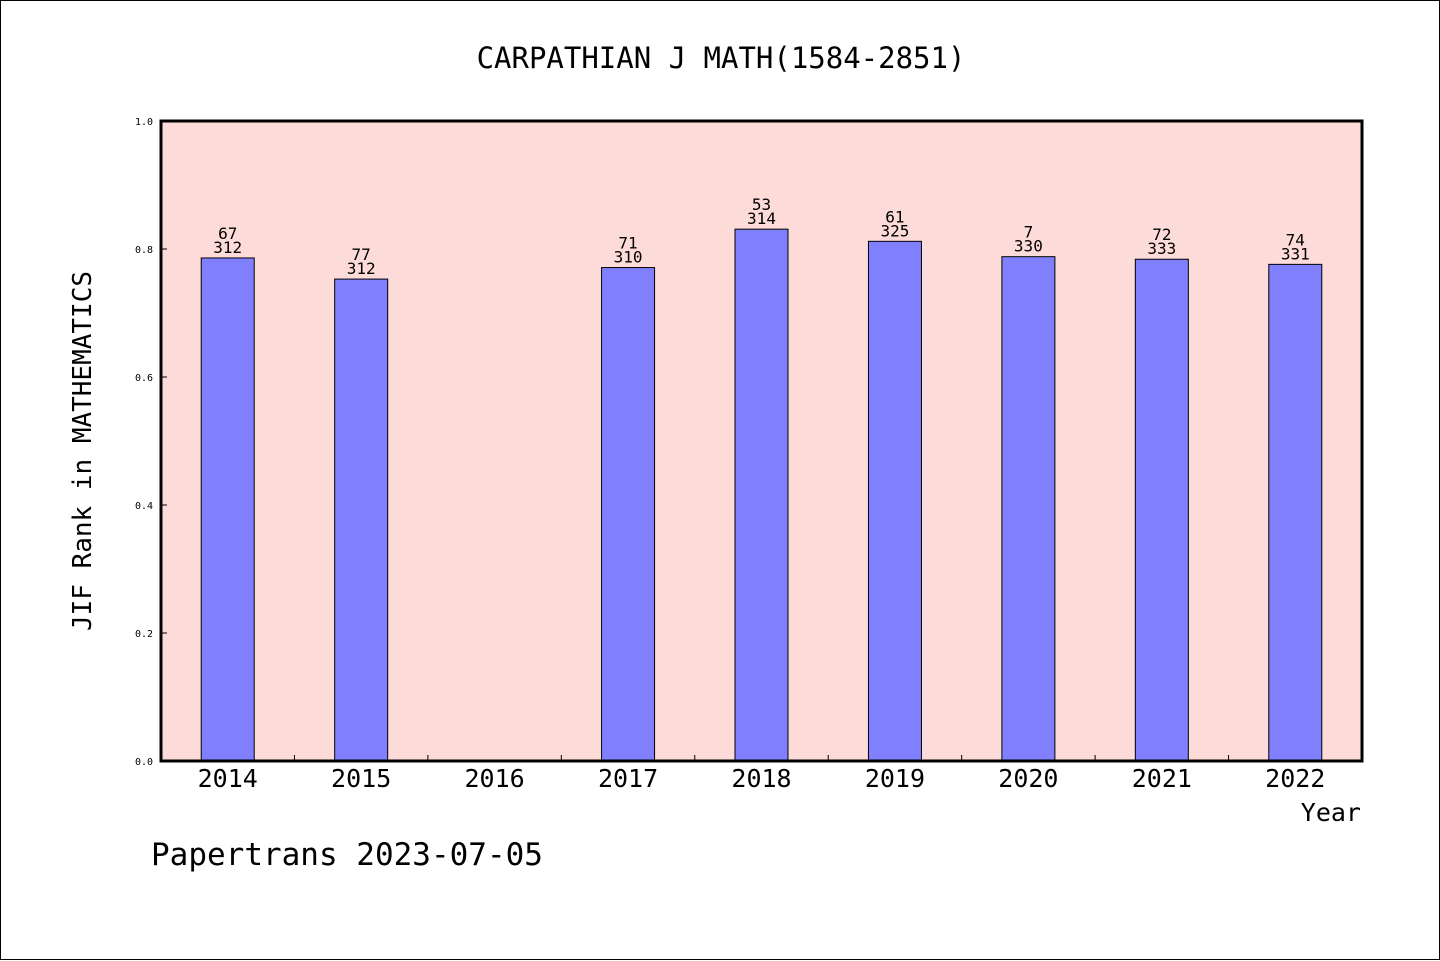 The height and width of the screenshot is (961, 1440). What do you see at coordinates (495, 778) in the screenshot?
I see `x-tick-label: 2016` at bounding box center [495, 778].